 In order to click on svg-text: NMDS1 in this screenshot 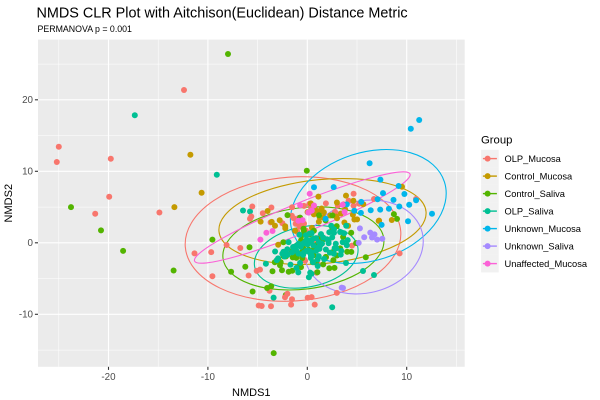, I will do `click(251, 393)`.